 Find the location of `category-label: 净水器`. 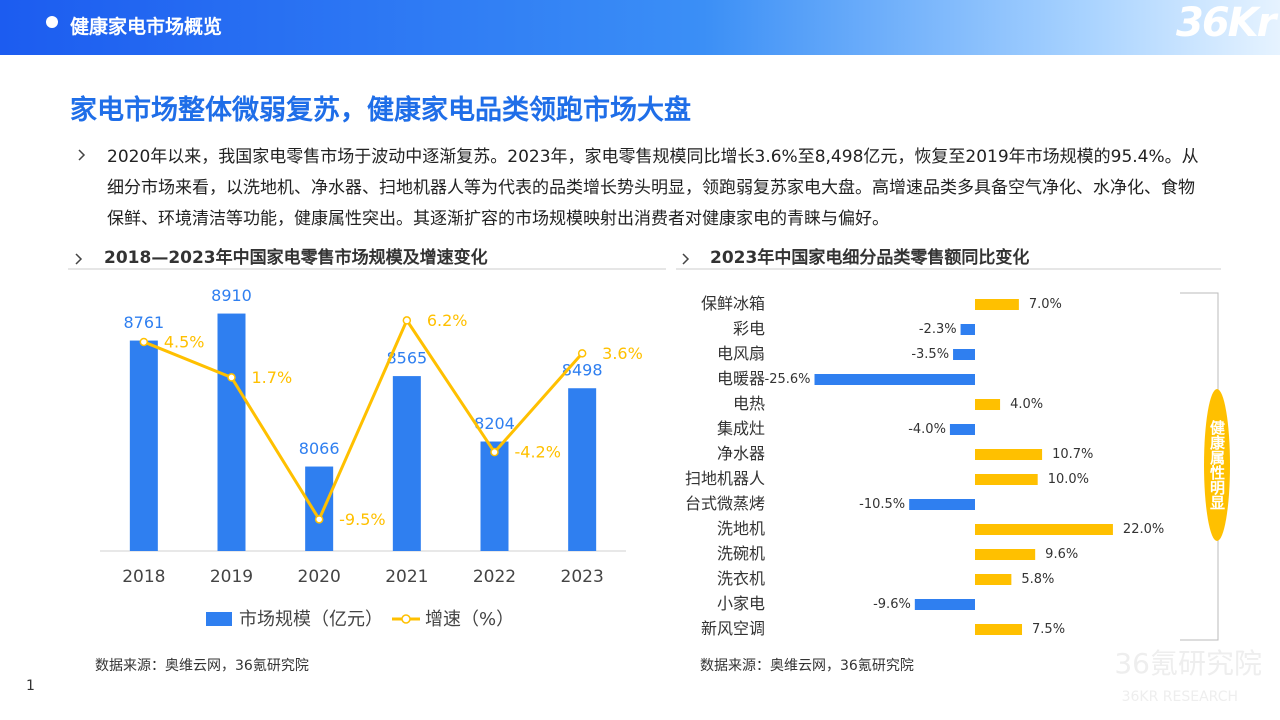

category-label: 净水器 is located at coordinates (741, 453).